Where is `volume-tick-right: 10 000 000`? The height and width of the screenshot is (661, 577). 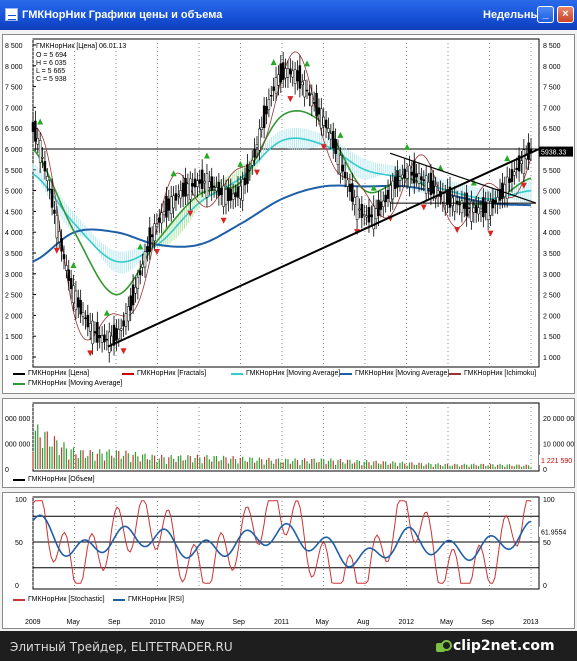 volume-tick-right: 10 000 000 is located at coordinates (558, 444).